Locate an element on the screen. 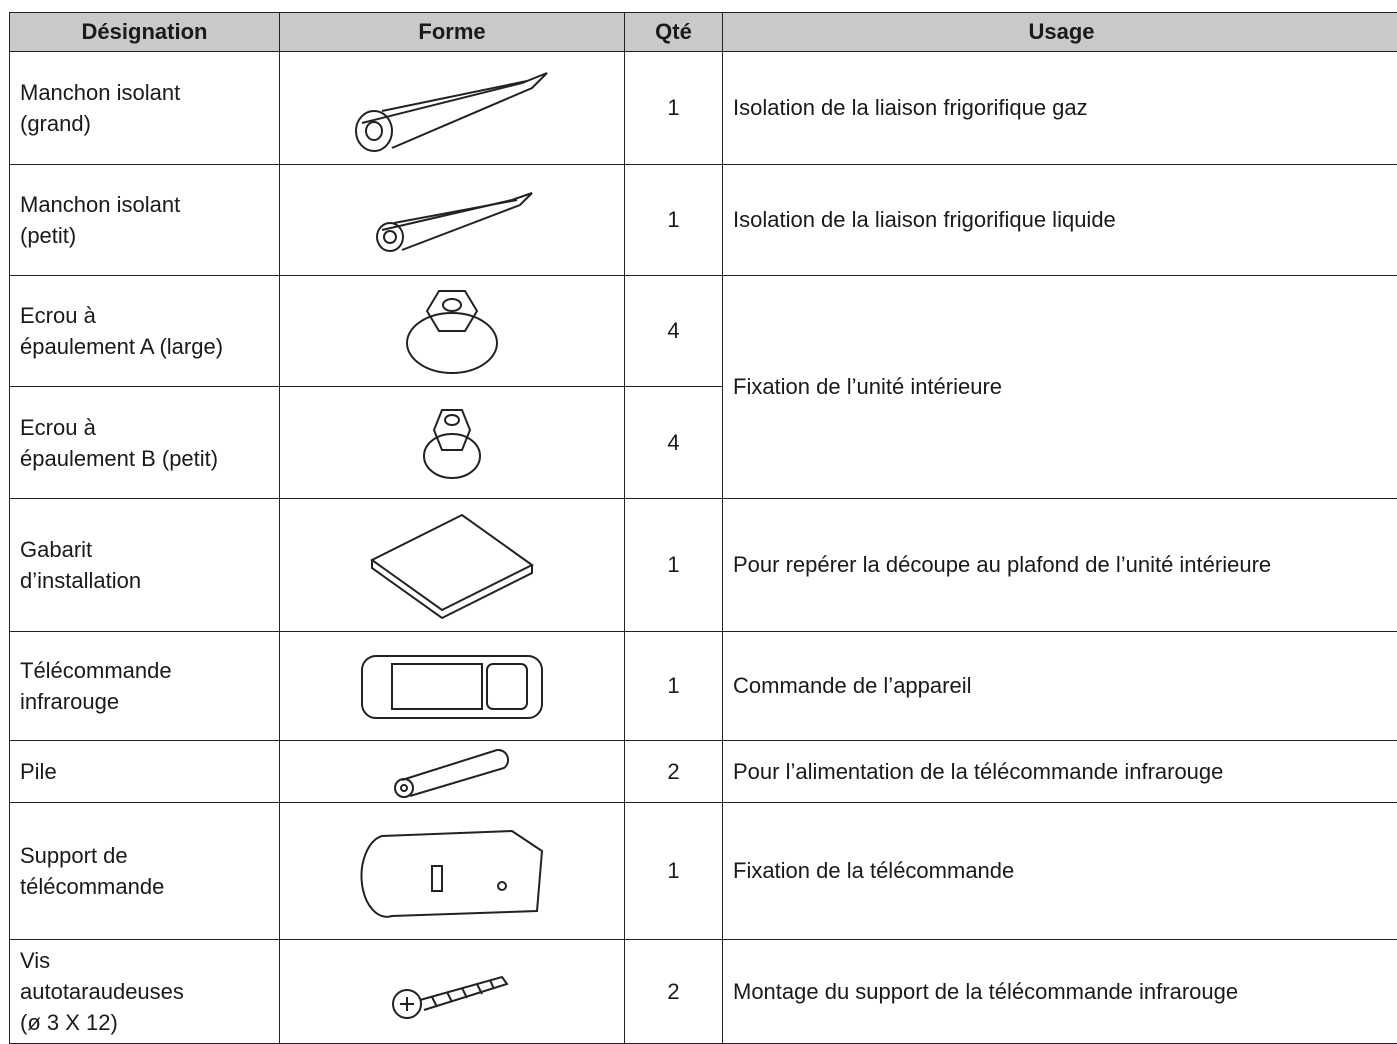 This screenshot has width=1397, height=1044. designation-cell: Manchon isolant (grand) is located at coordinates (144, 108).